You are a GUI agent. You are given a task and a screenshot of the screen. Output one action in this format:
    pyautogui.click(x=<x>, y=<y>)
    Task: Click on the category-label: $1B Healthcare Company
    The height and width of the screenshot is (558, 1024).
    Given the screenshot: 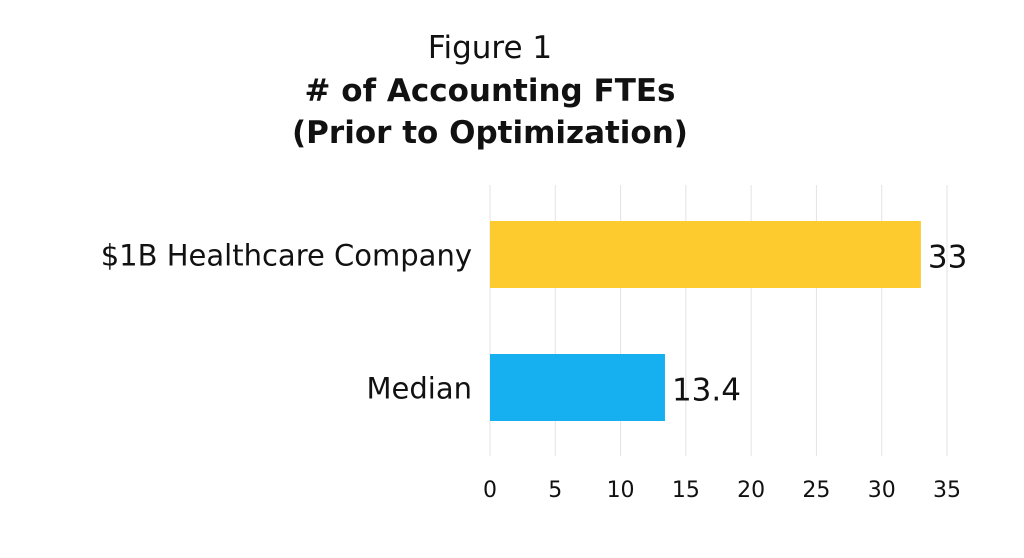 What is the action you would take?
    pyautogui.click(x=286, y=256)
    